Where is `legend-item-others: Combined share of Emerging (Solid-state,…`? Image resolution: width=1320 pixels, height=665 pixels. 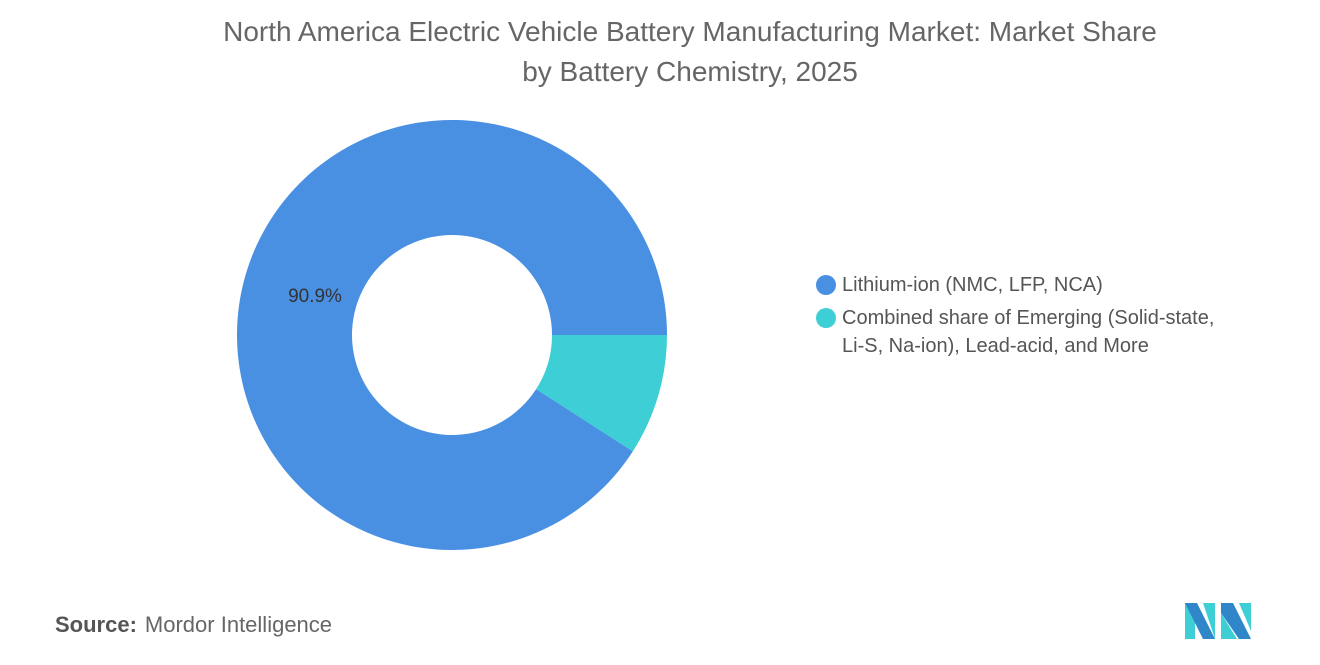
legend-item-others: Combined share of Emerging (Solid-state,… is located at coordinates (1059, 332).